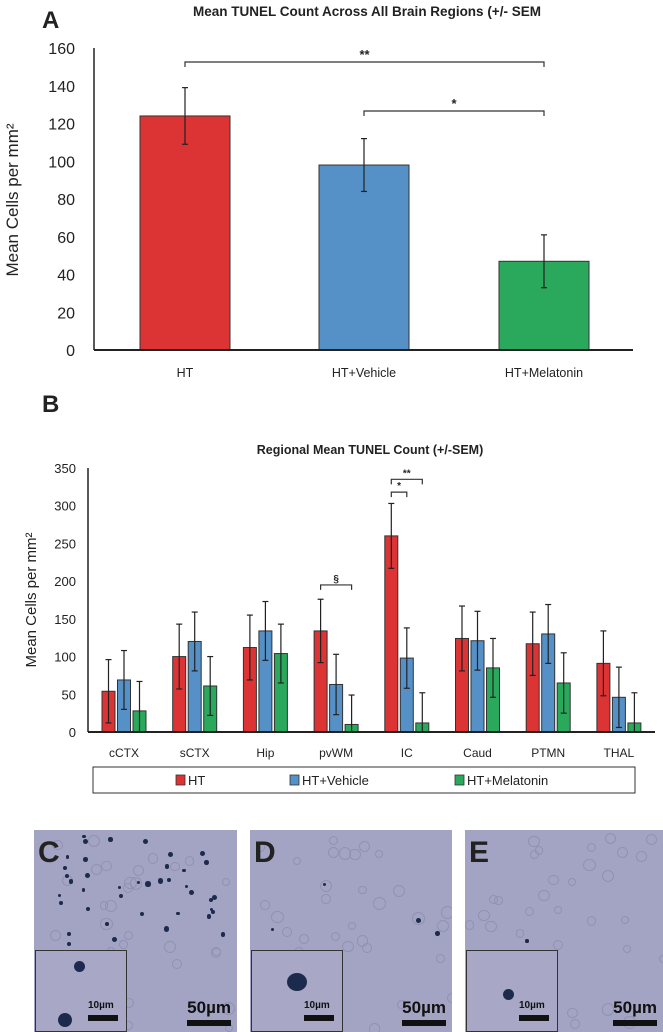  I want to click on bar-ht, so click(185, 233).